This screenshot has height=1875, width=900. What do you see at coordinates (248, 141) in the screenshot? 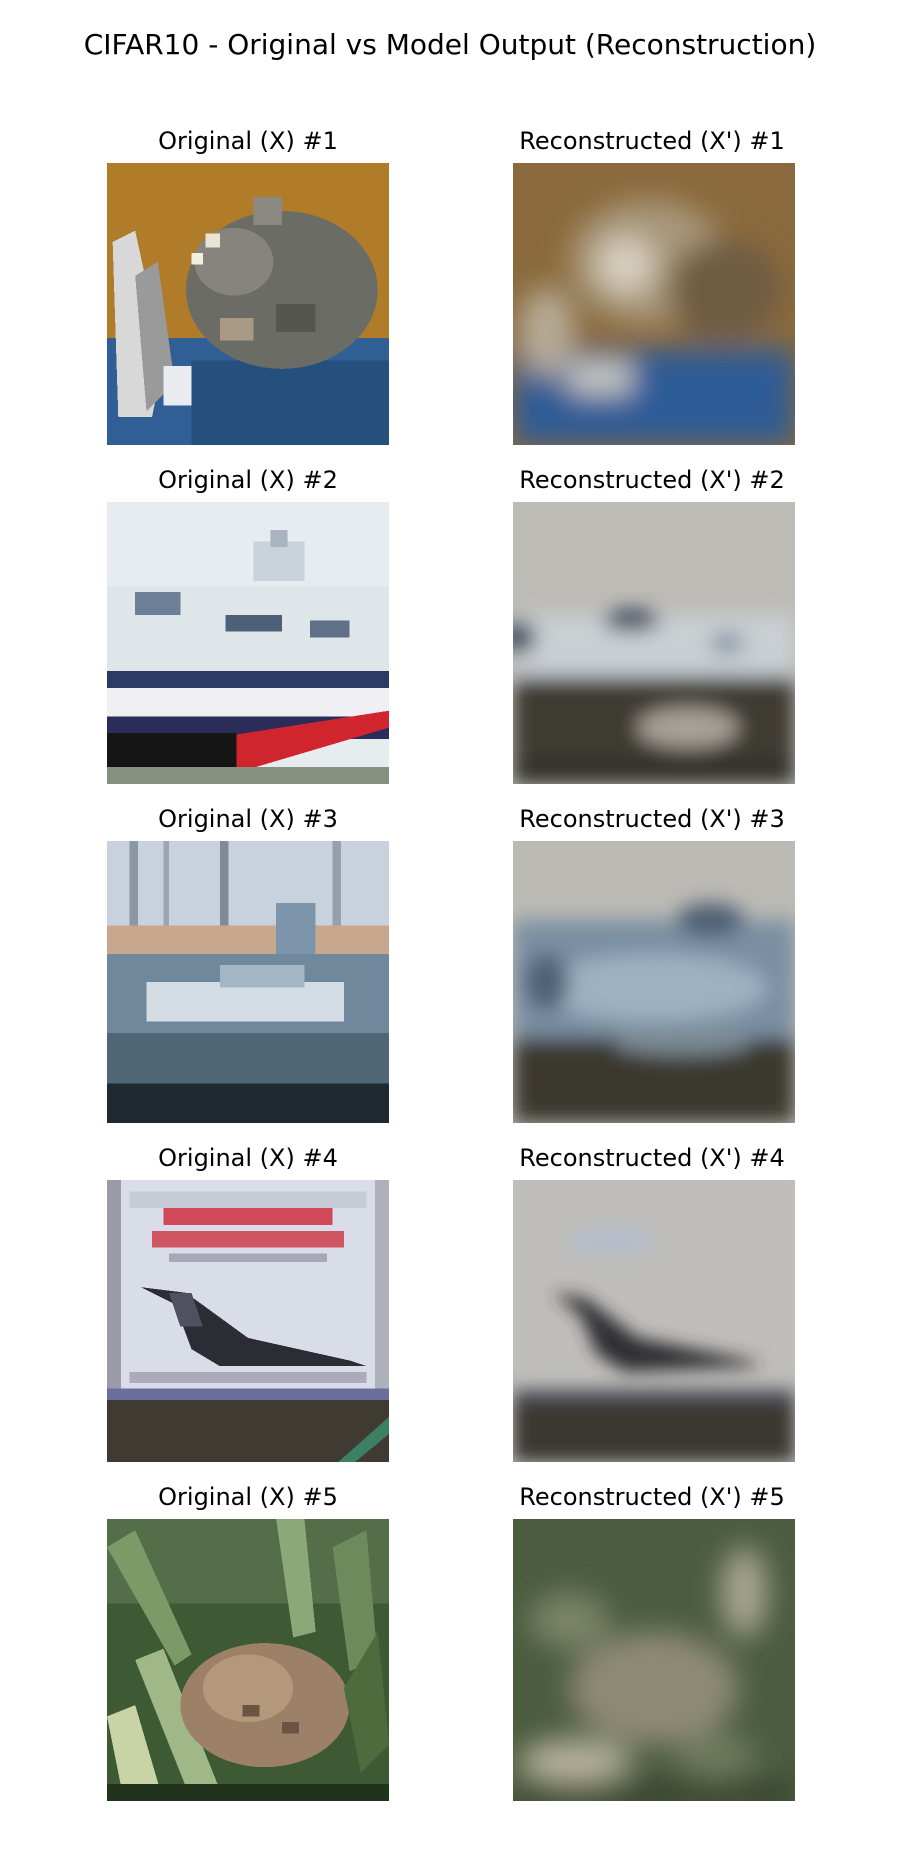
I see `original-label-1: Original (X) #1` at bounding box center [248, 141].